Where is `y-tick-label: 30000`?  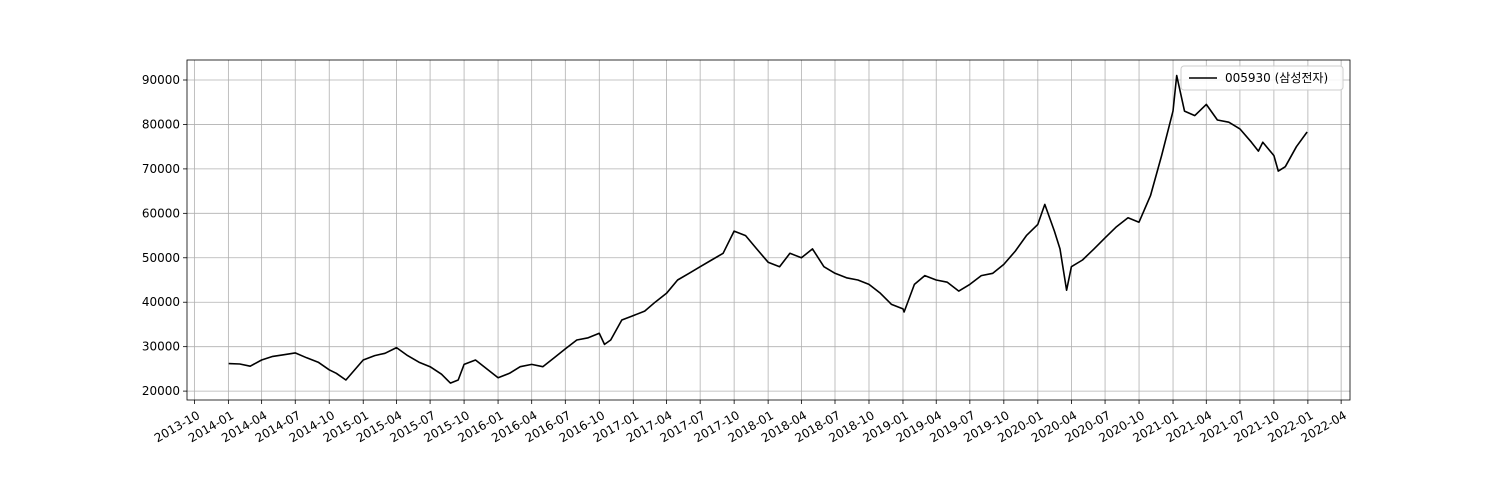 y-tick-label: 30000 is located at coordinates (161, 347).